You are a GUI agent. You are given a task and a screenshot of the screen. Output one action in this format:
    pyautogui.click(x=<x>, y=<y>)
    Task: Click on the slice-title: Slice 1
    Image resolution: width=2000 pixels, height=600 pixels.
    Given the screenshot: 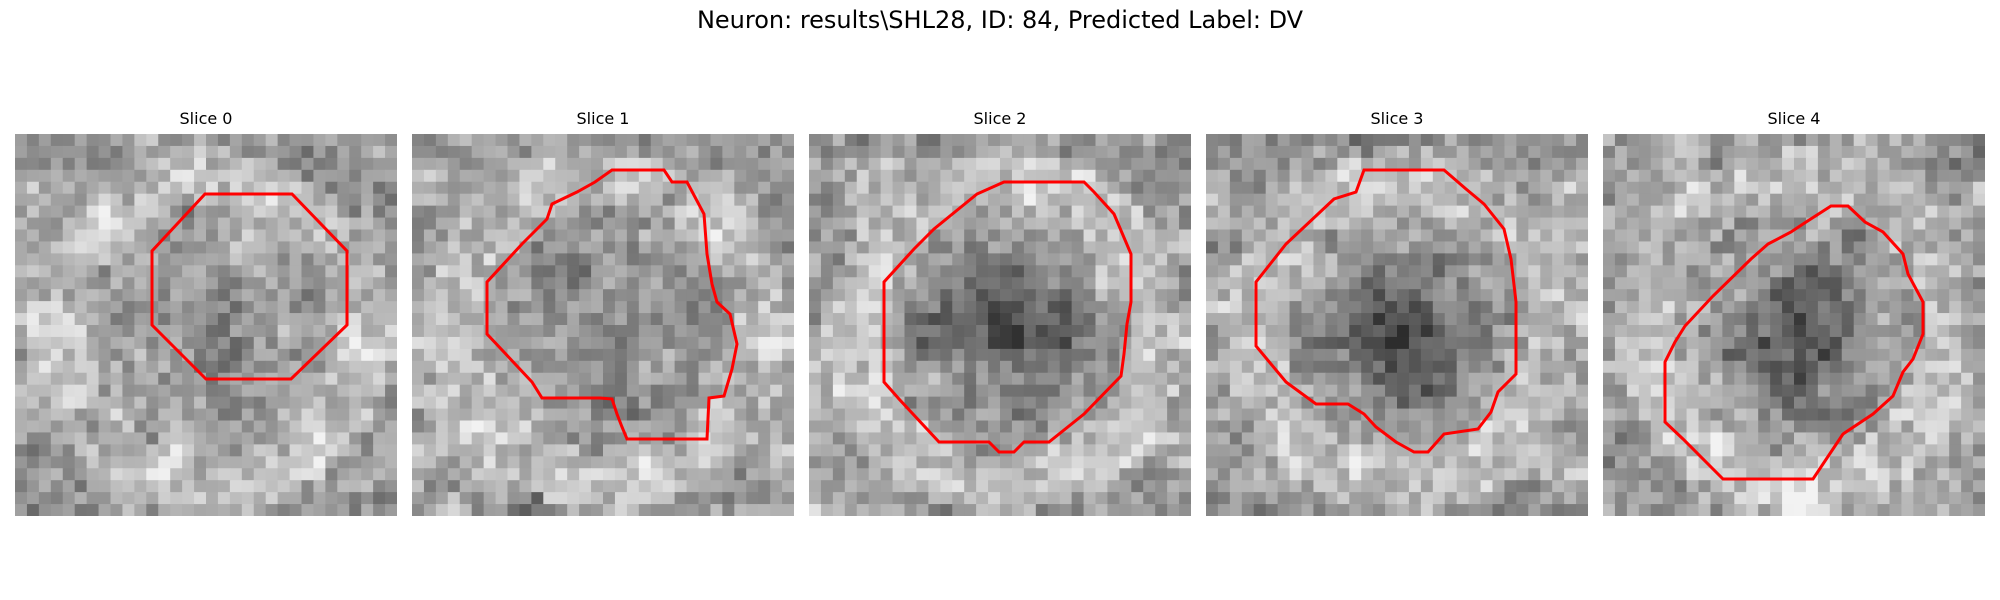 What is the action you would take?
    pyautogui.click(x=603, y=118)
    